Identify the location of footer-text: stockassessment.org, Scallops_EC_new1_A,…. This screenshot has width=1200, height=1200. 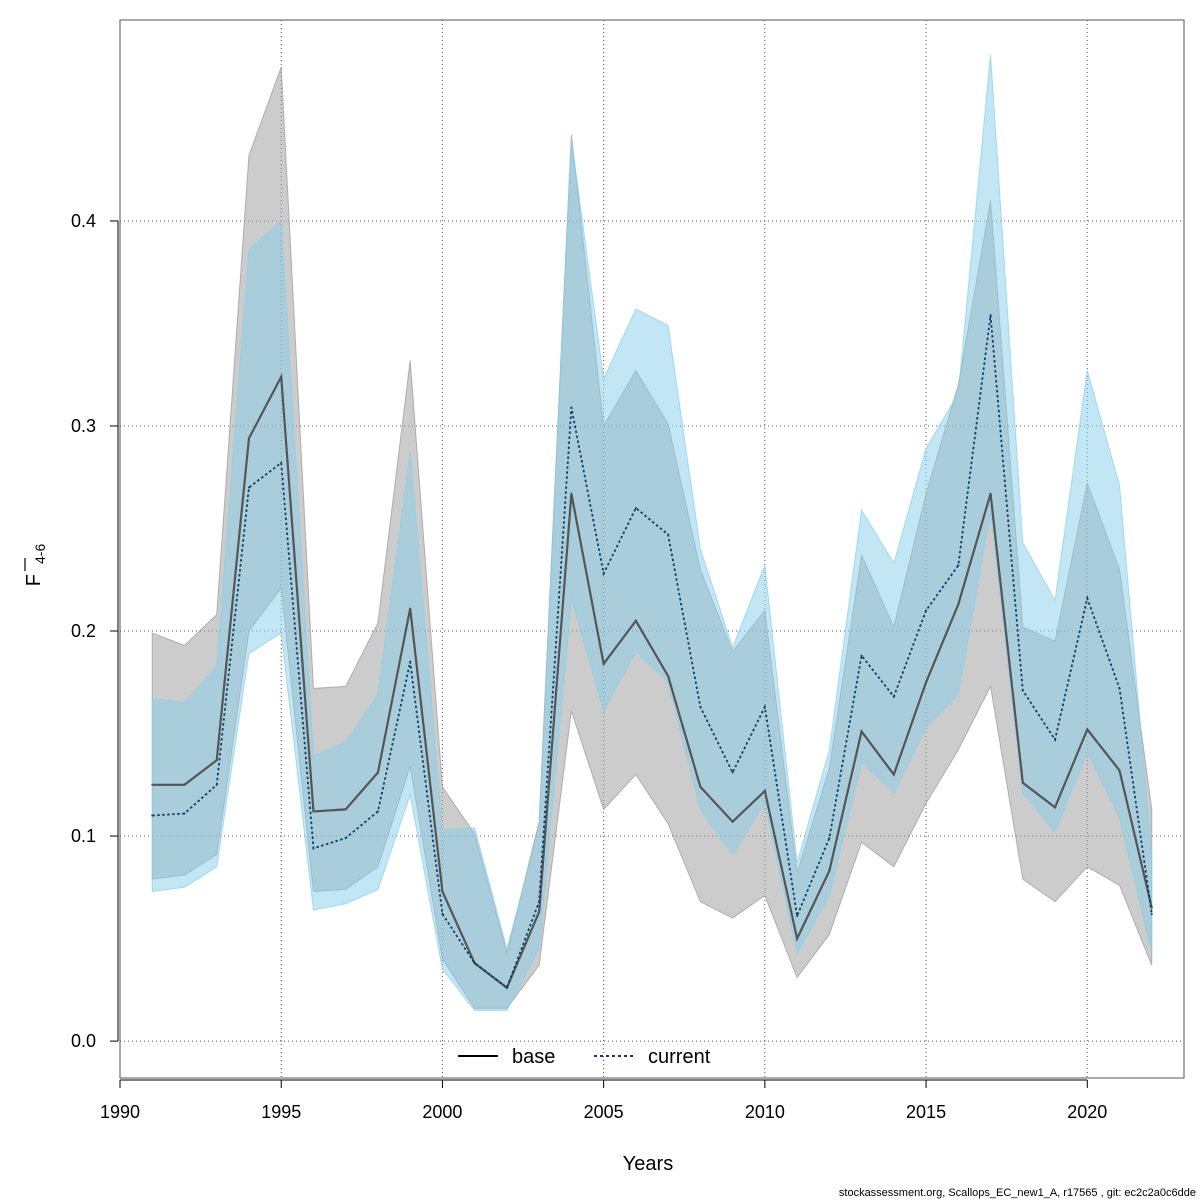
(1017, 1193).